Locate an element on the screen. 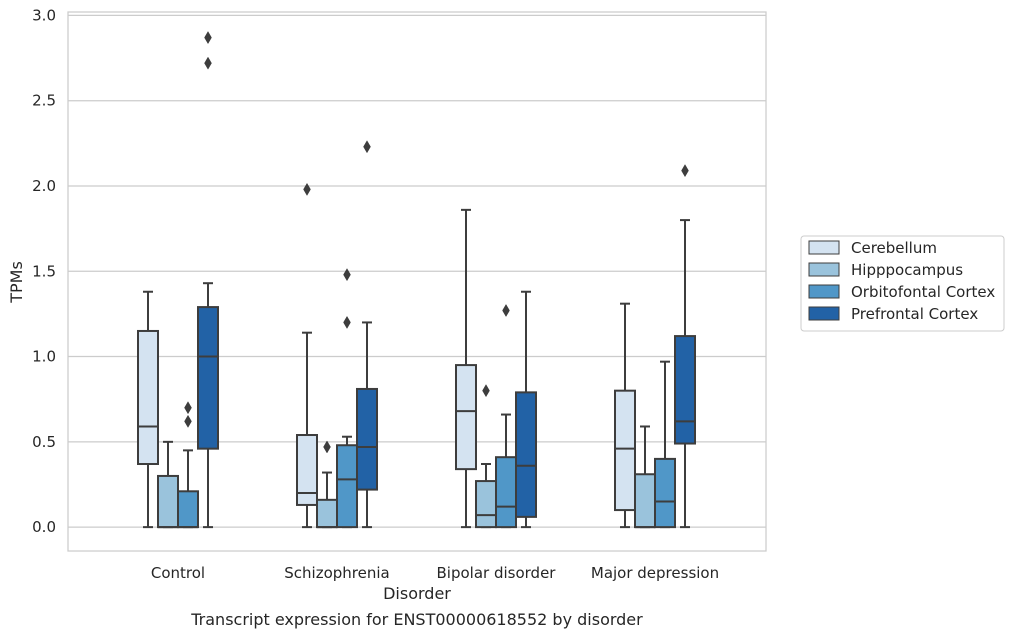 Image resolution: width=1014 pixels, height=638 pixels. x-tick-label: Bipolar disorder is located at coordinates (497, 573).